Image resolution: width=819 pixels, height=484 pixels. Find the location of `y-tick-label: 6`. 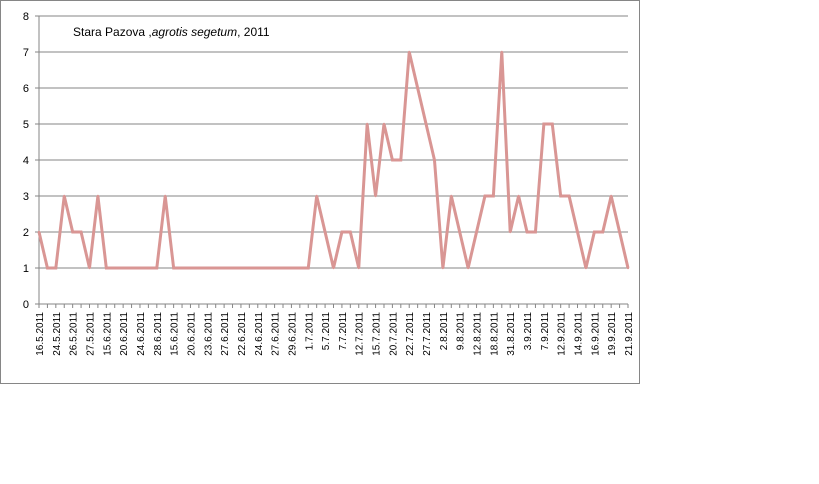

y-tick-label: 6 is located at coordinates (26, 89).